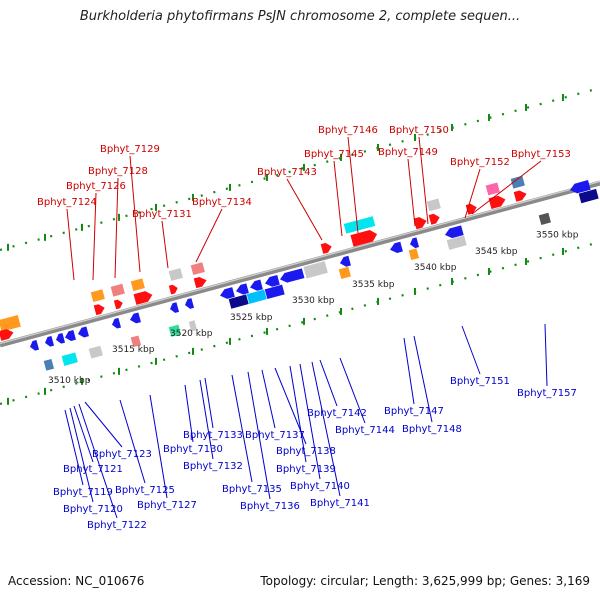 The height and width of the screenshot is (600, 600). I want to click on gene-label-bottom: Bphyt_7119, so click(83, 492).